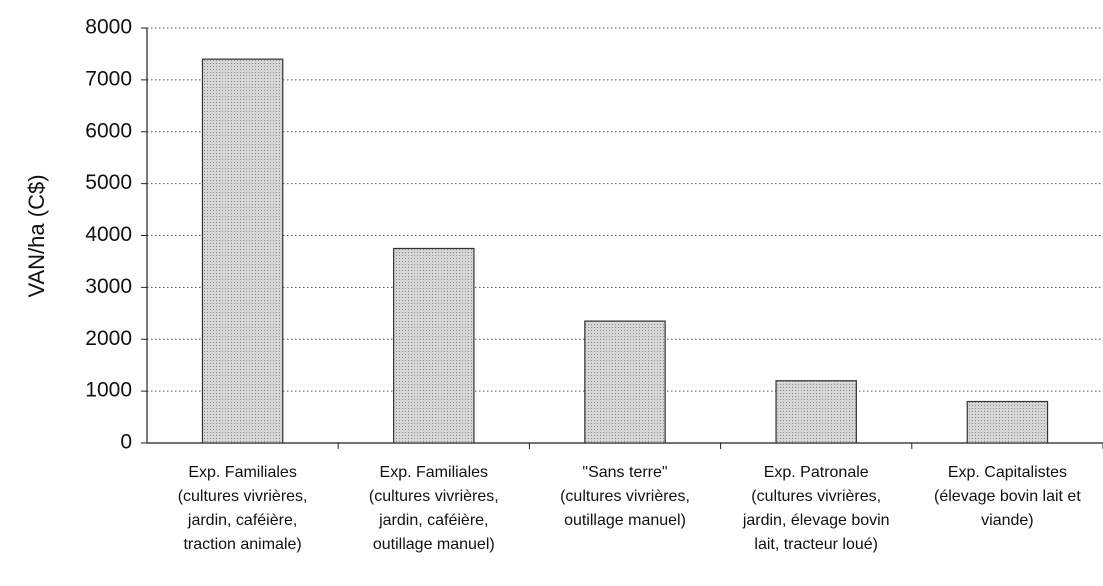 The image size is (1103, 586). Describe the element at coordinates (816, 544) in the screenshot. I see `x-tick-label: lait, tracteur loué)` at that location.